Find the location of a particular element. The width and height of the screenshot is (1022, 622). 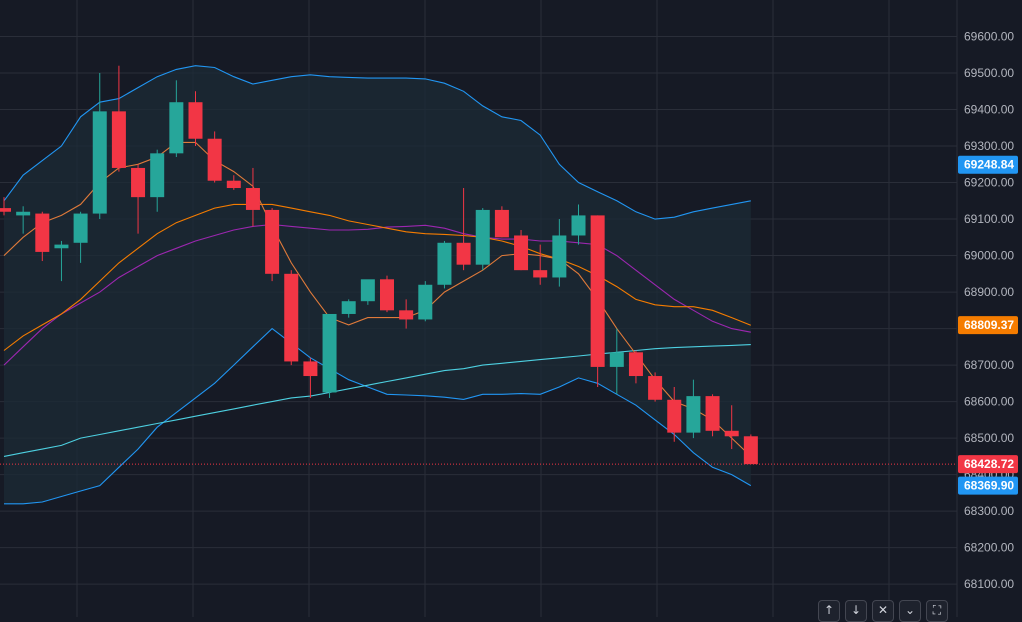

price-badge-label: 68369.90 is located at coordinates (989, 486).